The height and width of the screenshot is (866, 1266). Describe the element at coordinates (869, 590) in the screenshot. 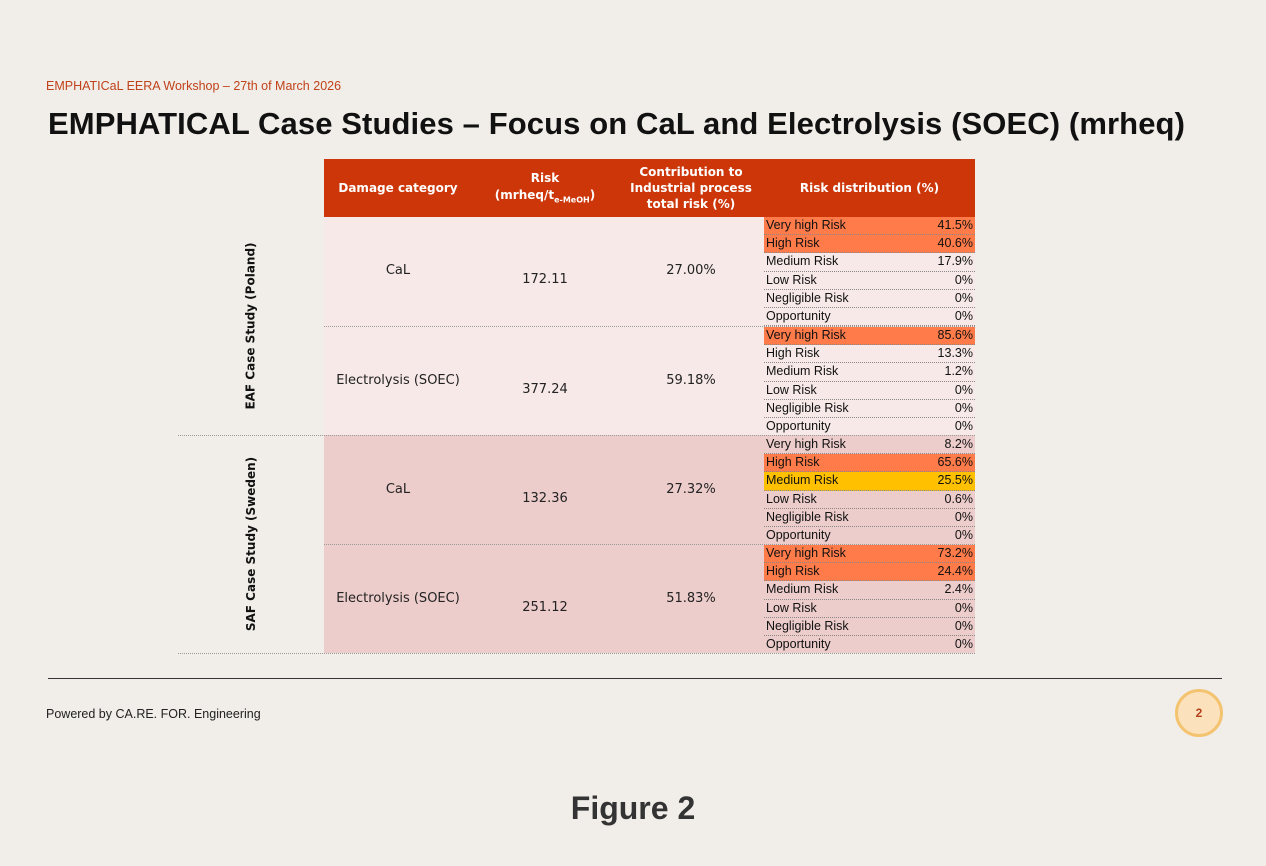

I see `risk-distribution-row: Medium Risk 2.4%` at that location.